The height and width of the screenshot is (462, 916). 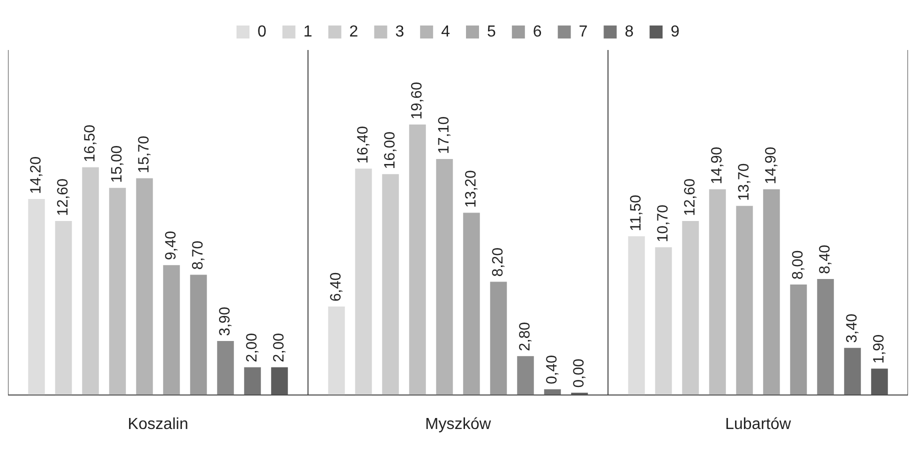 What do you see at coordinates (579, 373) in the screenshot?
I see `data-label: 0,00` at bounding box center [579, 373].